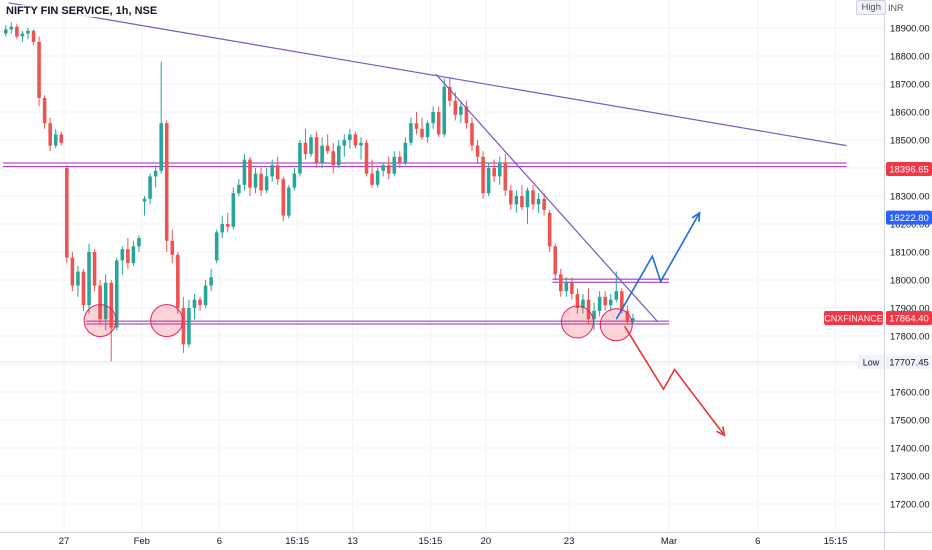 This screenshot has width=932, height=550. What do you see at coordinates (910, 421) in the screenshot?
I see `price-tick-label: 17500.00` at bounding box center [910, 421].